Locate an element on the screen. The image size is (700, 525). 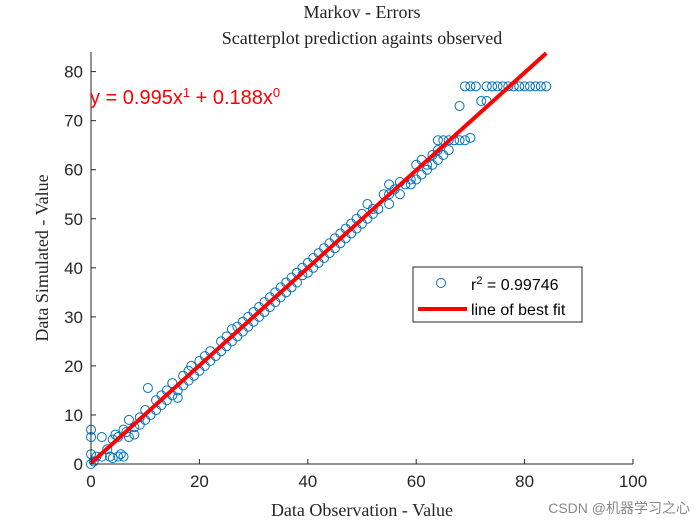
fit-equation: y = 0.995x1 + 0.188x0 is located at coordinates (185, 97).